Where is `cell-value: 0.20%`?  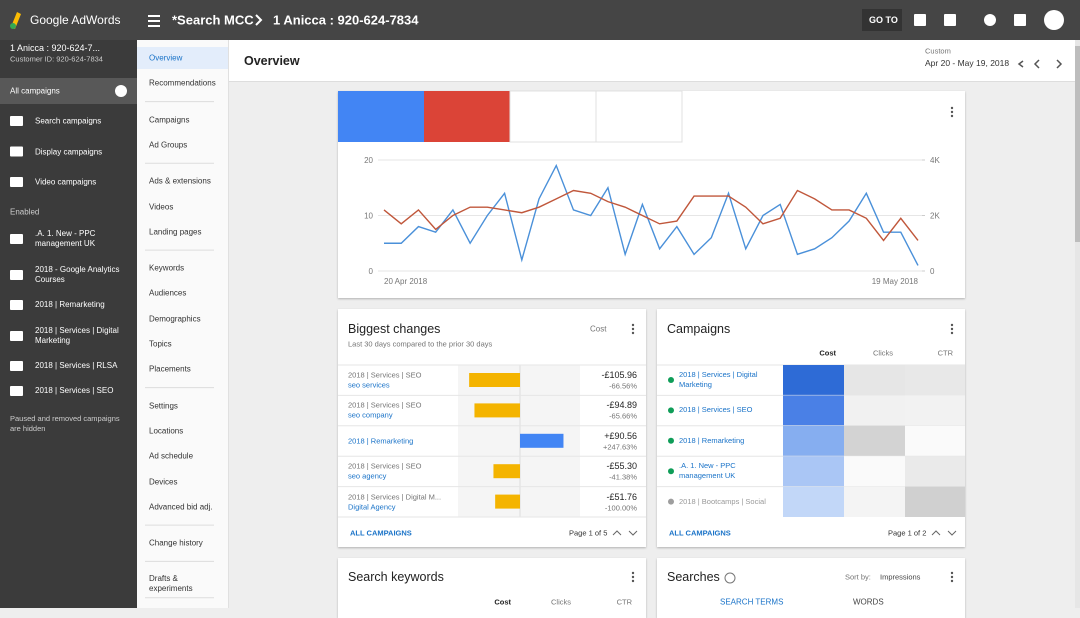 cell-value: 0.20% is located at coordinates (946, 441).